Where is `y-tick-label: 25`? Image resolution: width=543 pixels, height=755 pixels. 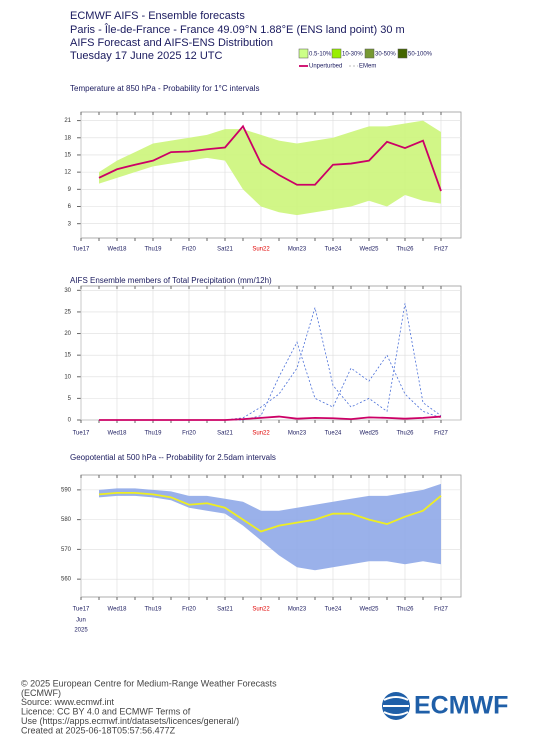
y-tick-label: 25 is located at coordinates (67, 313).